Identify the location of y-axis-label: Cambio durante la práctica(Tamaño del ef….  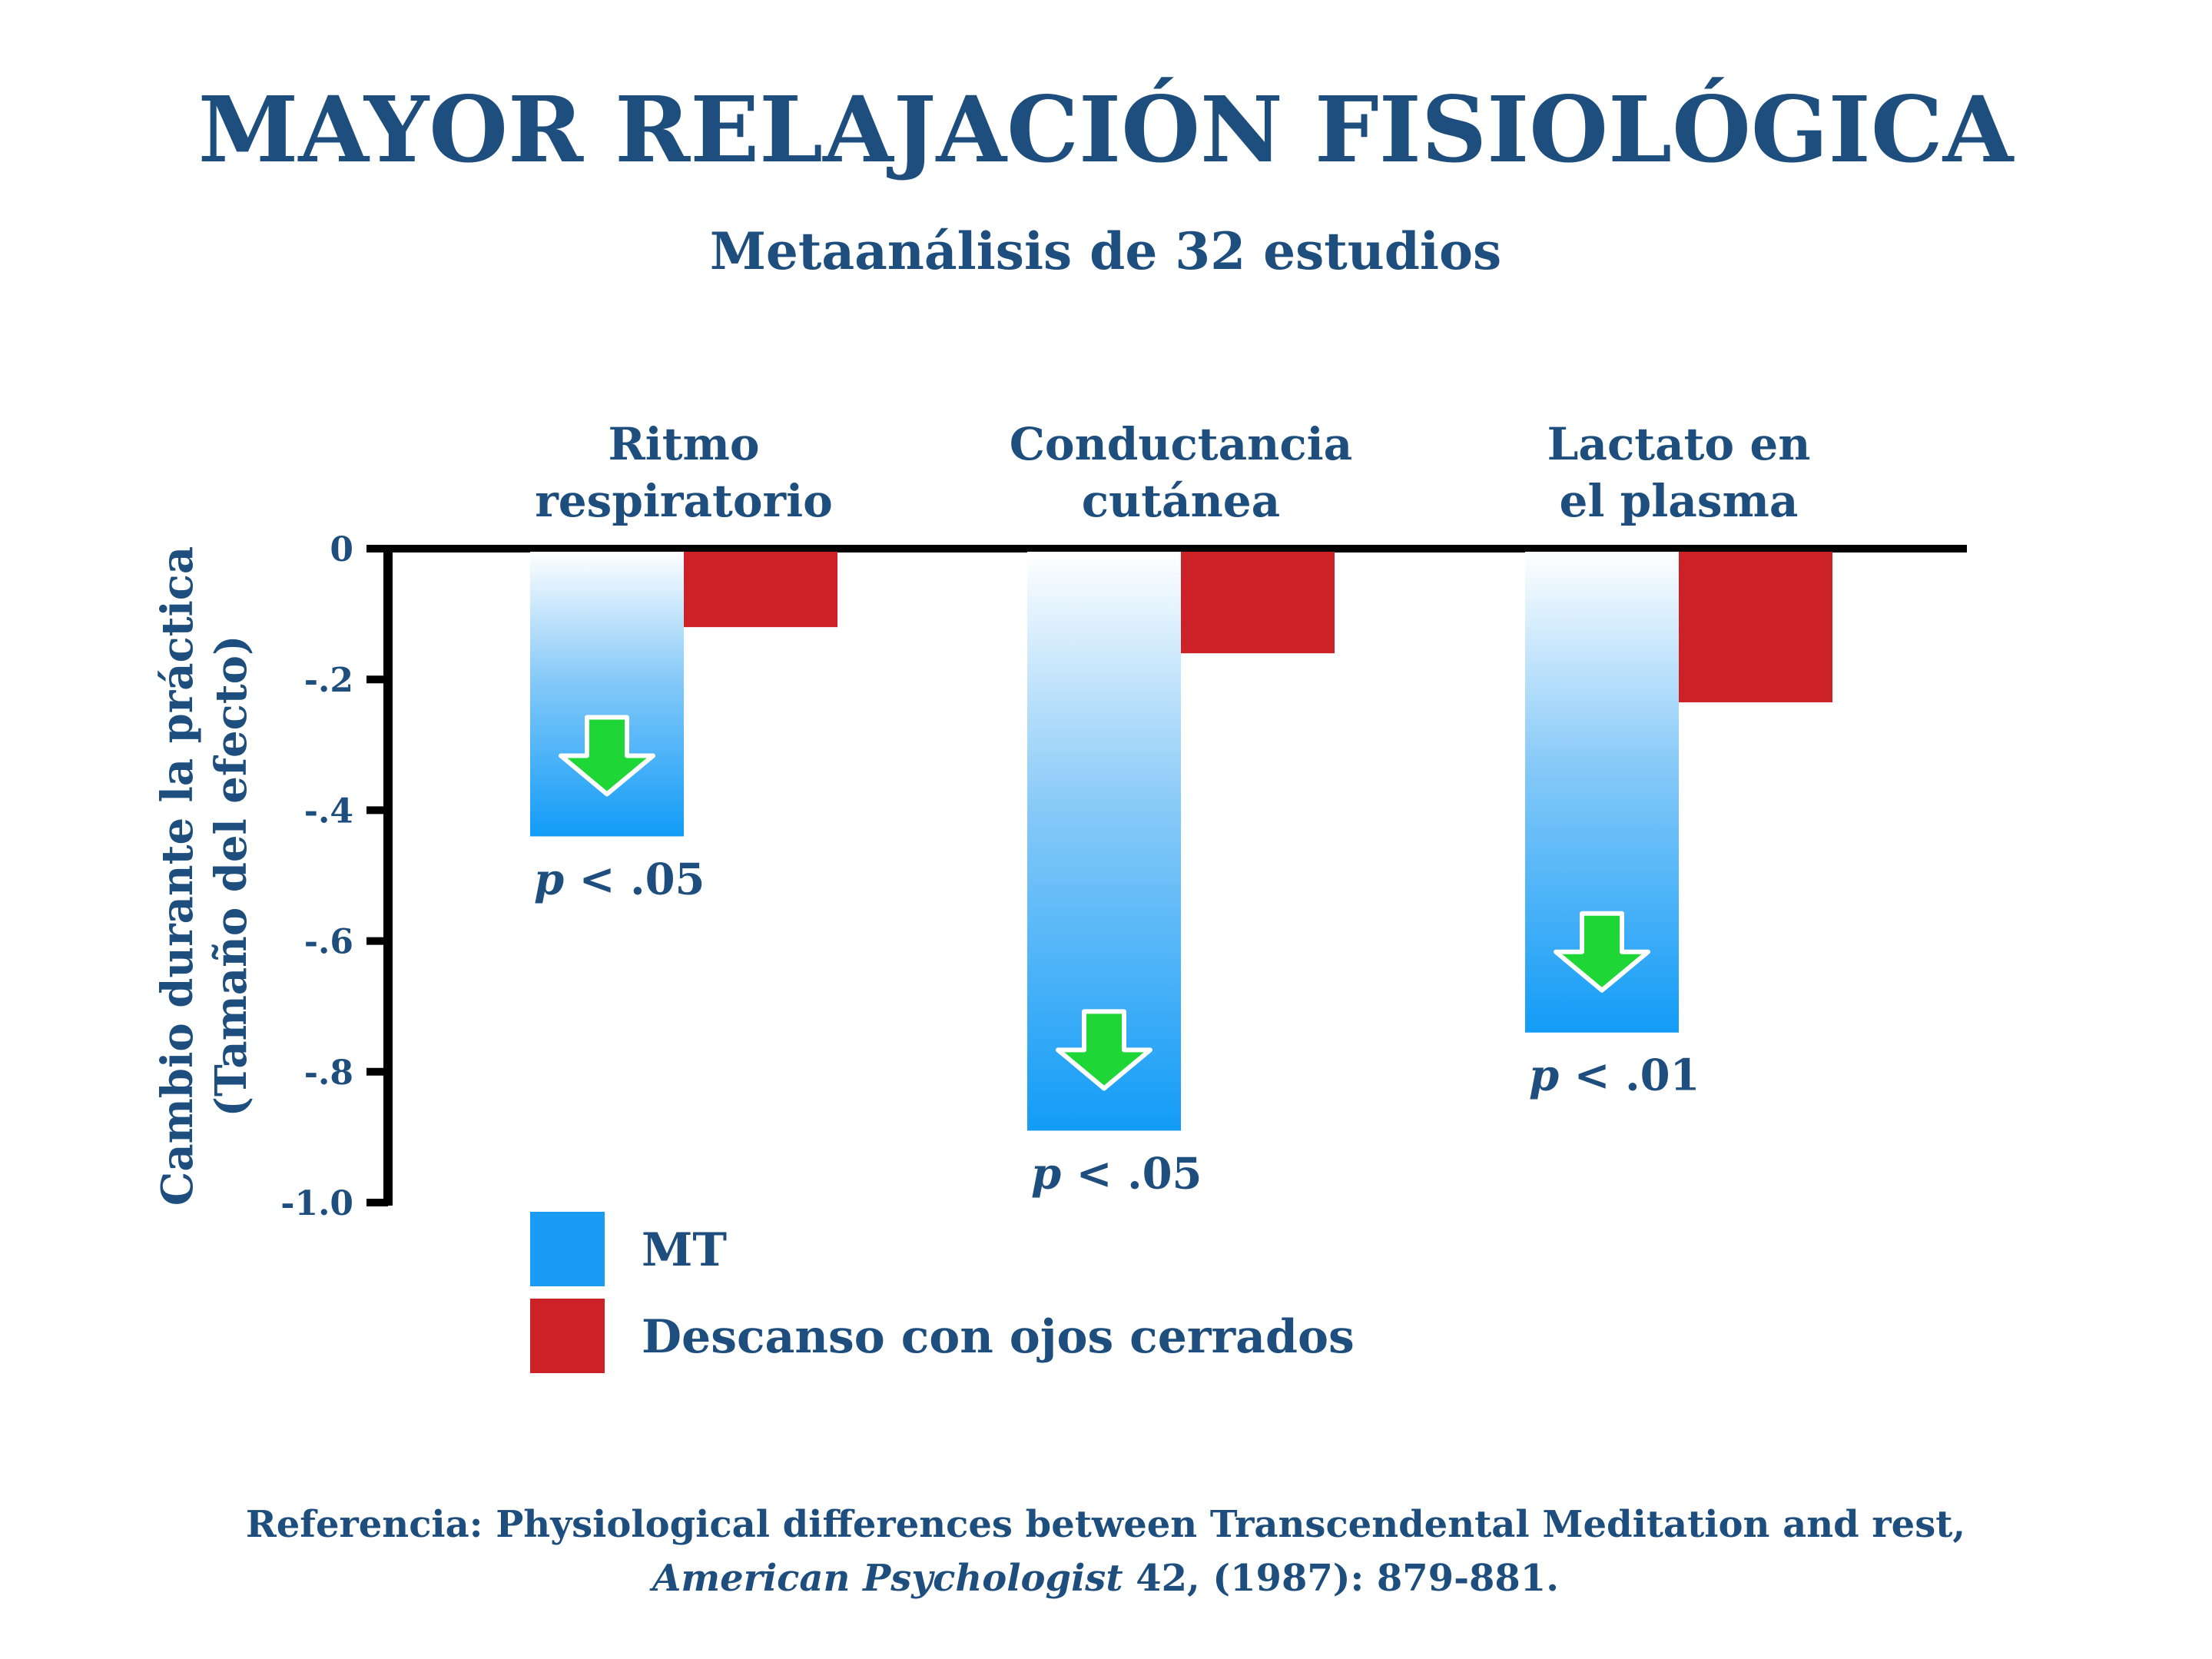
(204, 876).